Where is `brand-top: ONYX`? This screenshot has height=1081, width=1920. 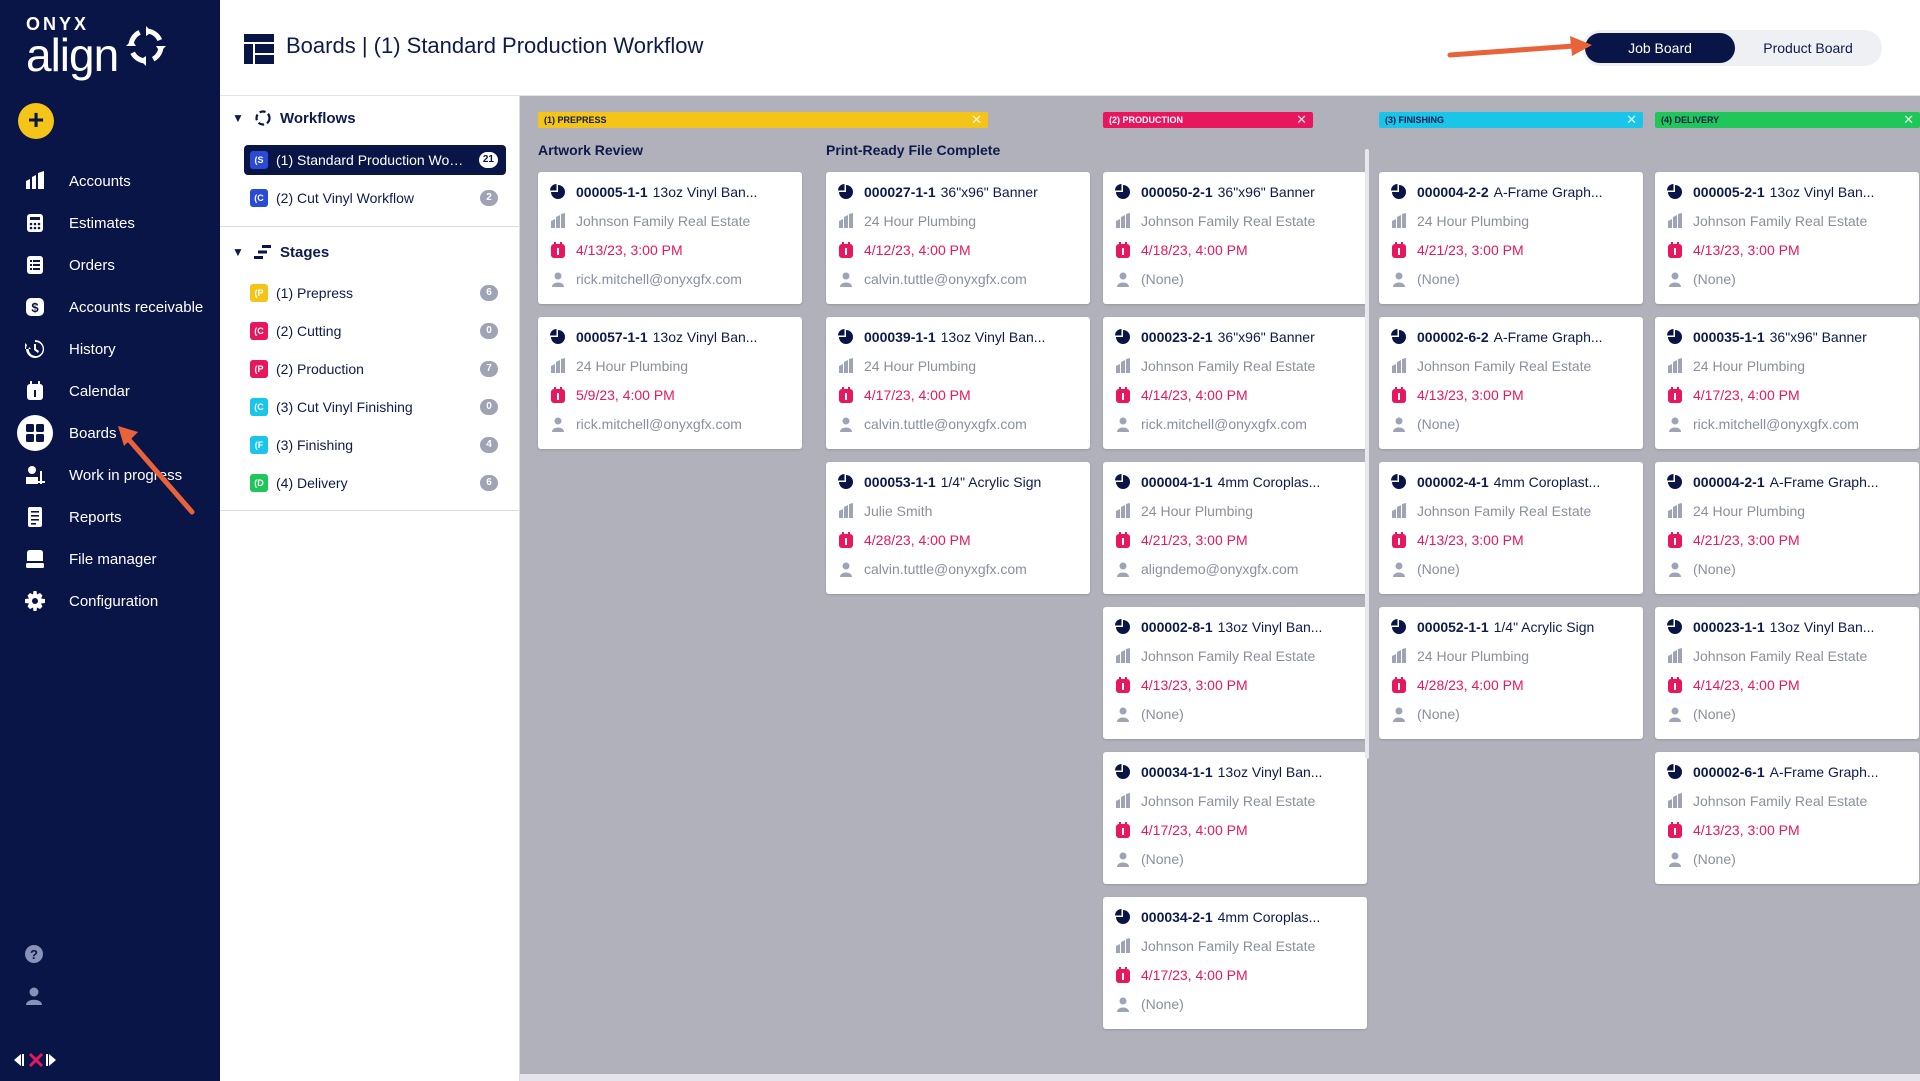
brand-top: ONYX is located at coordinates (58, 24).